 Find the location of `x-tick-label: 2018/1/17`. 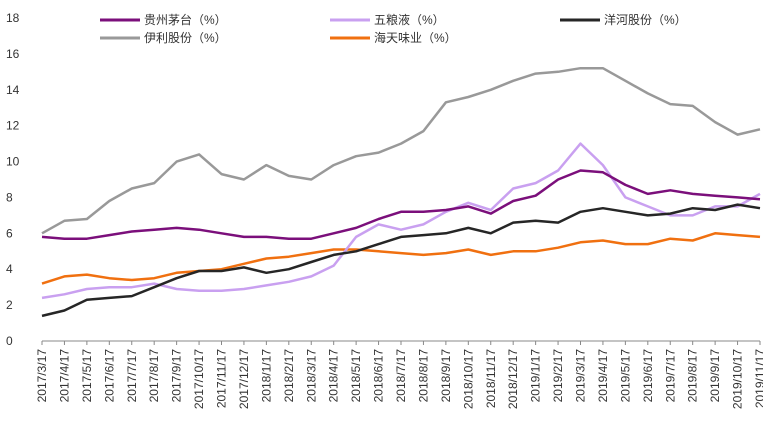

x-tick-label: 2018/1/17 is located at coordinates (266, 376).